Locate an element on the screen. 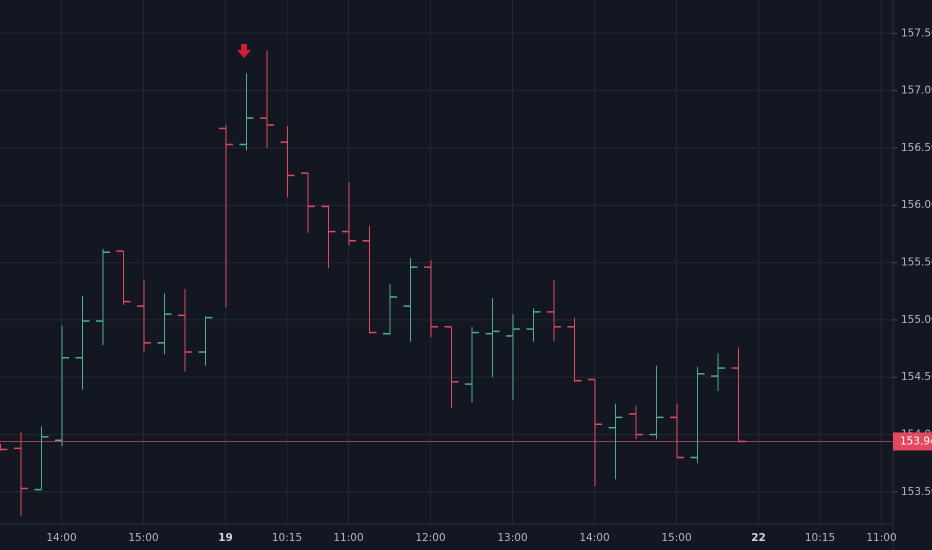 This screenshot has width=932, height=550. x-tick-label: 19 is located at coordinates (225, 538).